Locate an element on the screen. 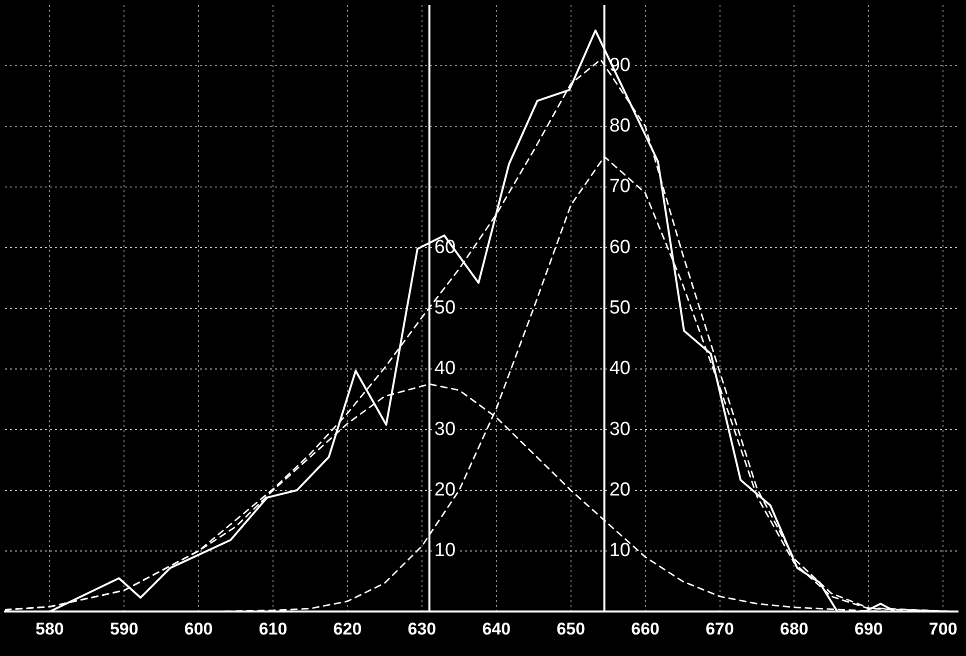 The height and width of the screenshot is (656, 966). y-tick-label: 10 is located at coordinates (445, 551).